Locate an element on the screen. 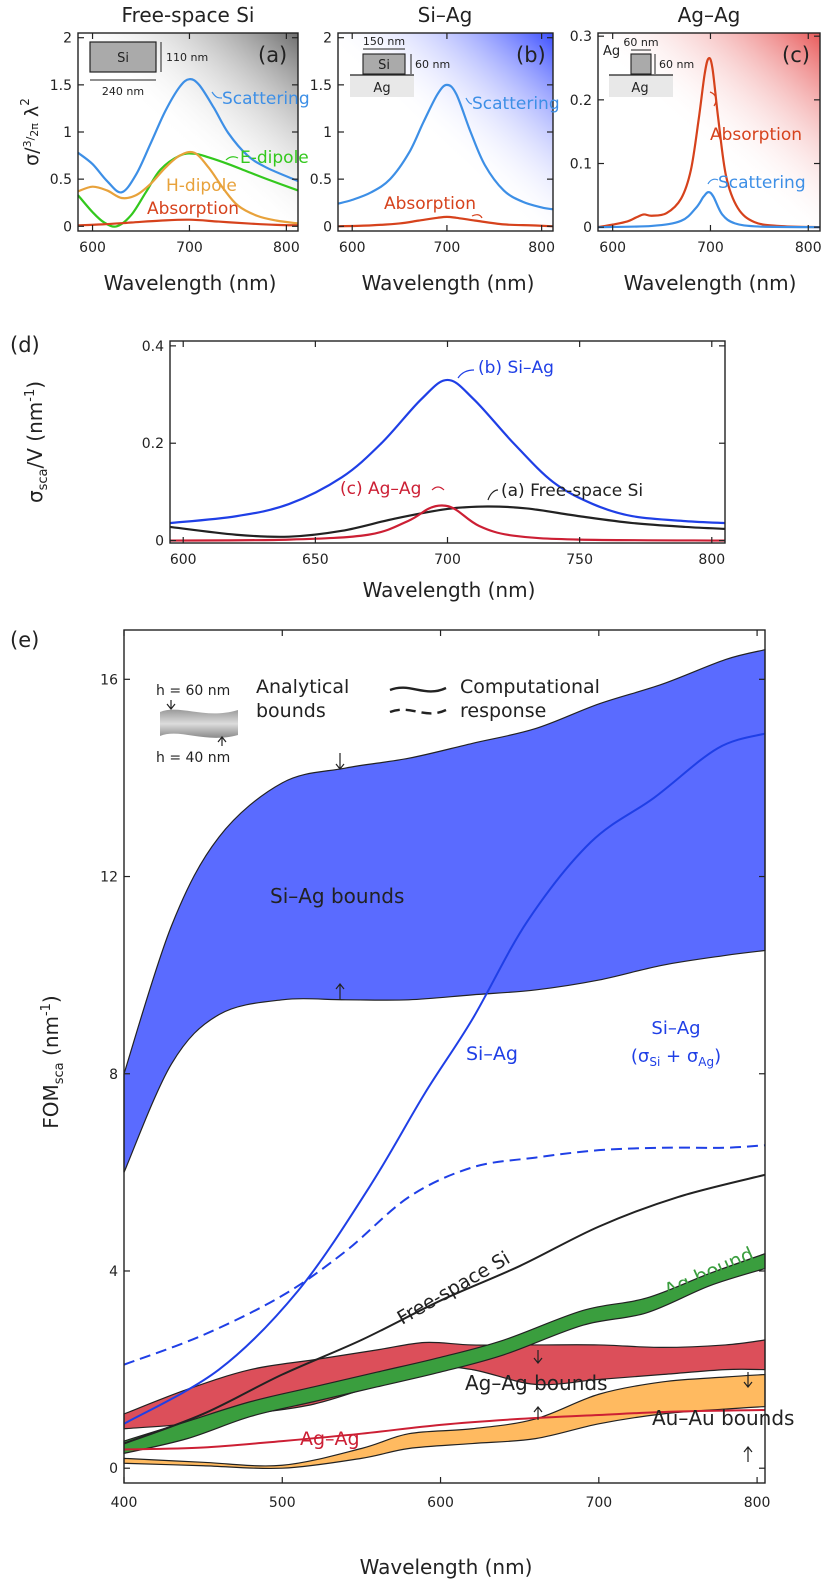 The height and width of the screenshot is (1585, 831). panel-c-inset: Ag 60 nm 60 nm Ag is located at coordinates (648, 66).